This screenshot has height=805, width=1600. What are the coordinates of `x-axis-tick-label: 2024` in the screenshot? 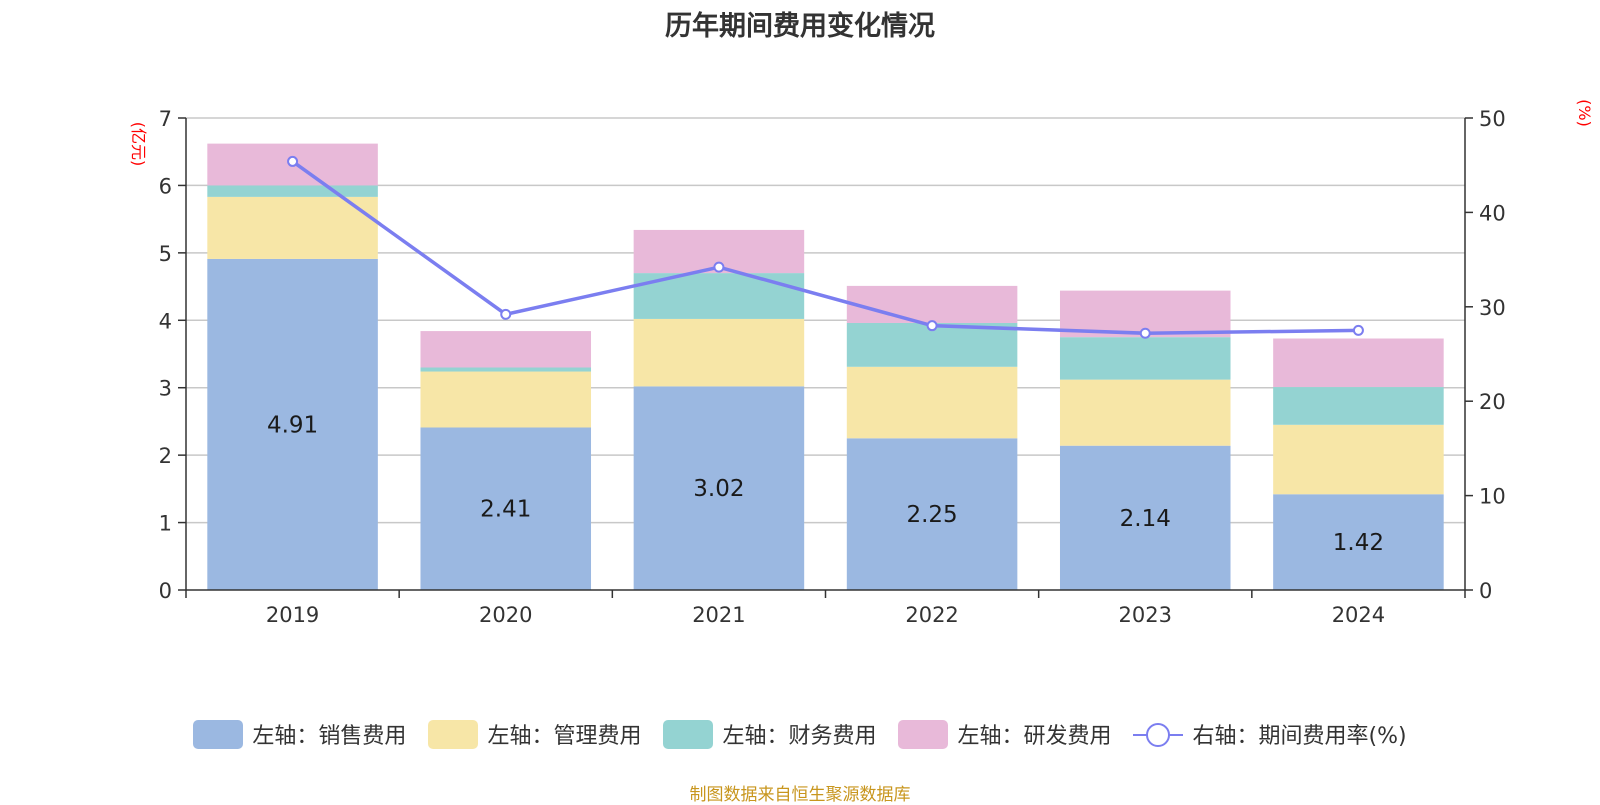 It's located at (1358, 615).